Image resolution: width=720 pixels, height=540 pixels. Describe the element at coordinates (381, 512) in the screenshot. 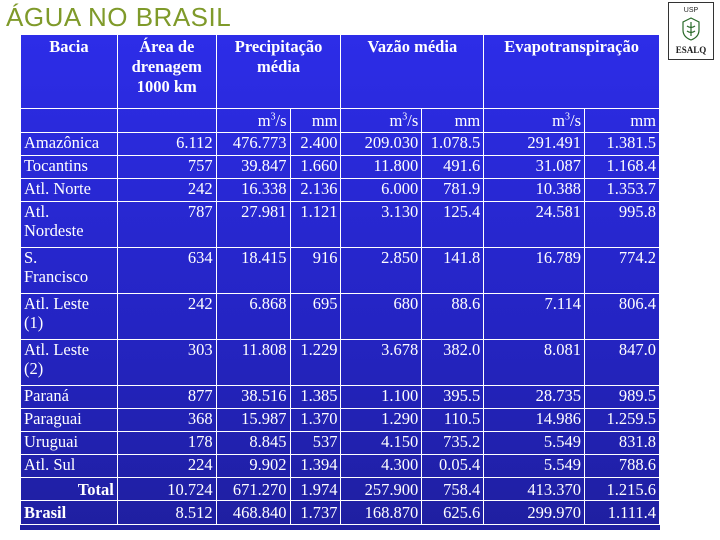

I see `brasil-cell-v-m3s: 168.870` at that location.